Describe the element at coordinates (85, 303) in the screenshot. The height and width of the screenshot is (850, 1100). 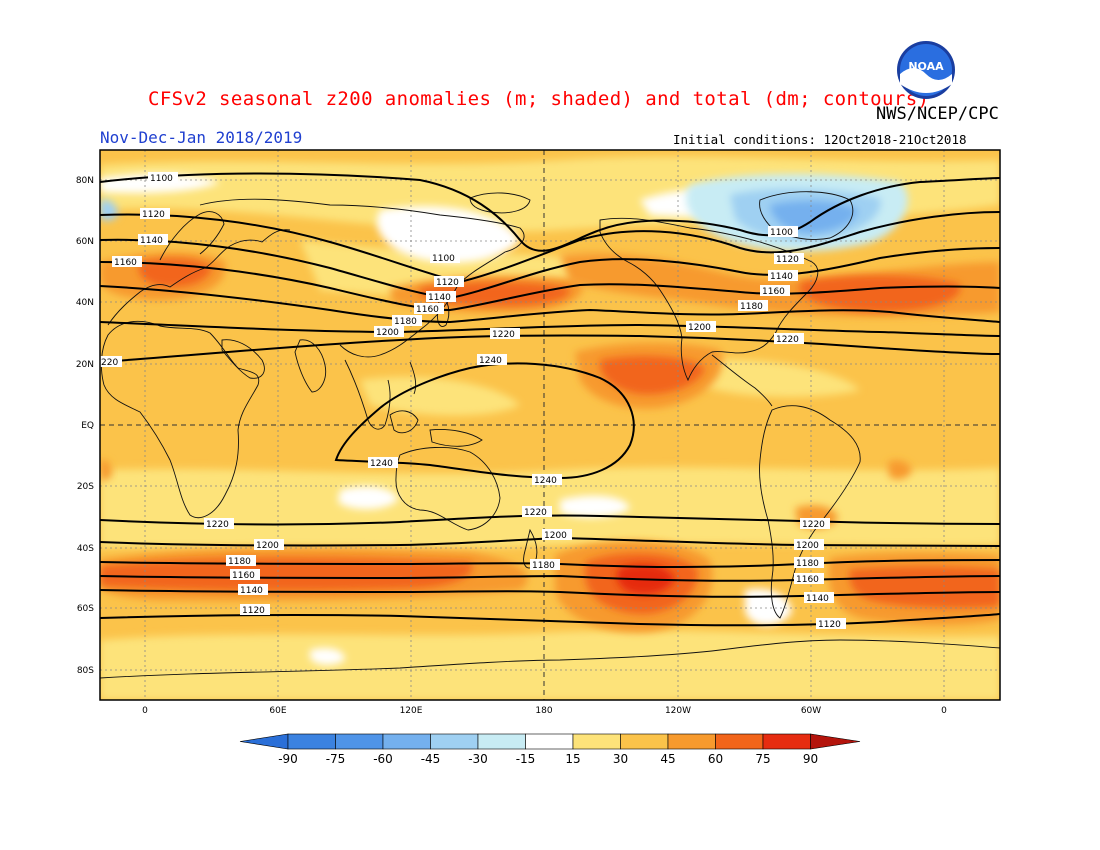
I see `lat-label: 40N` at that location.